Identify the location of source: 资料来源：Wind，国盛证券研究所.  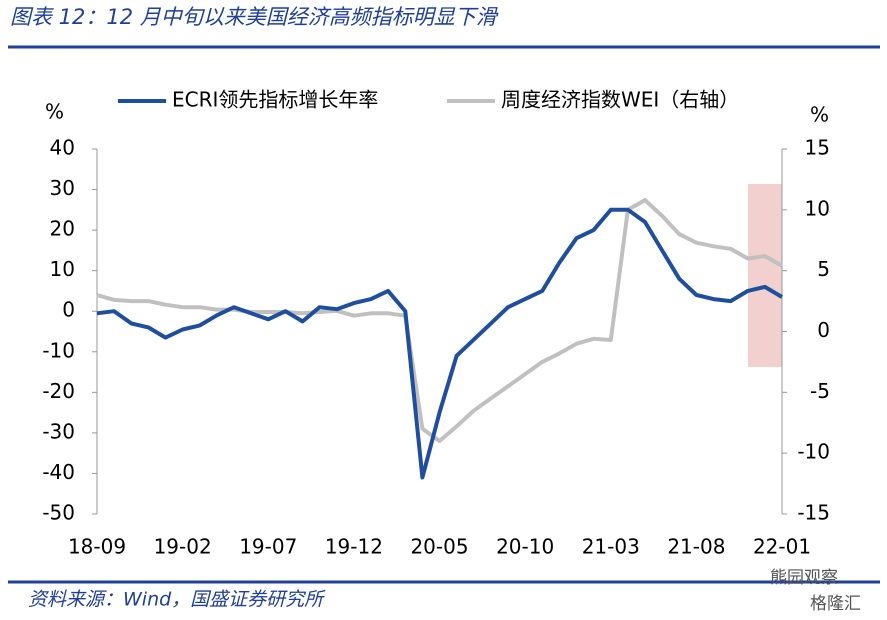
(177, 600).